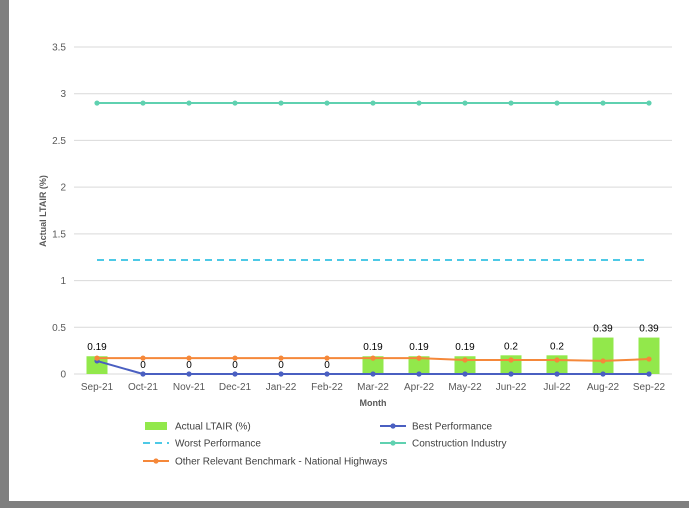 The width and height of the screenshot is (689, 508). Describe the element at coordinates (465, 387) in the screenshot. I see `x-tick-label: May-22` at that location.